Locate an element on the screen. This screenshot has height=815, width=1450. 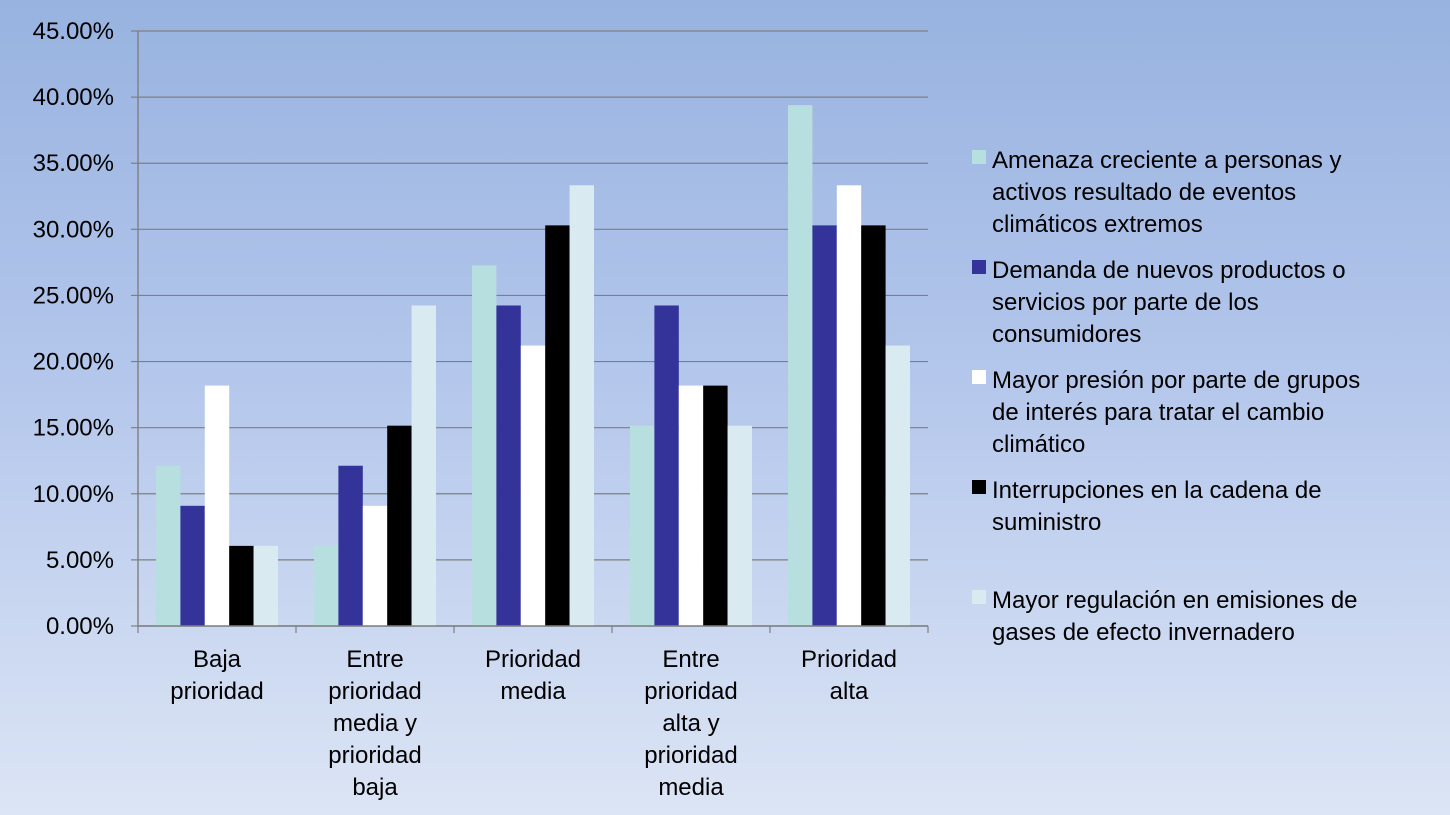
x-category-label: Entre prioridad media y prioridad baja is located at coordinates (374, 723).